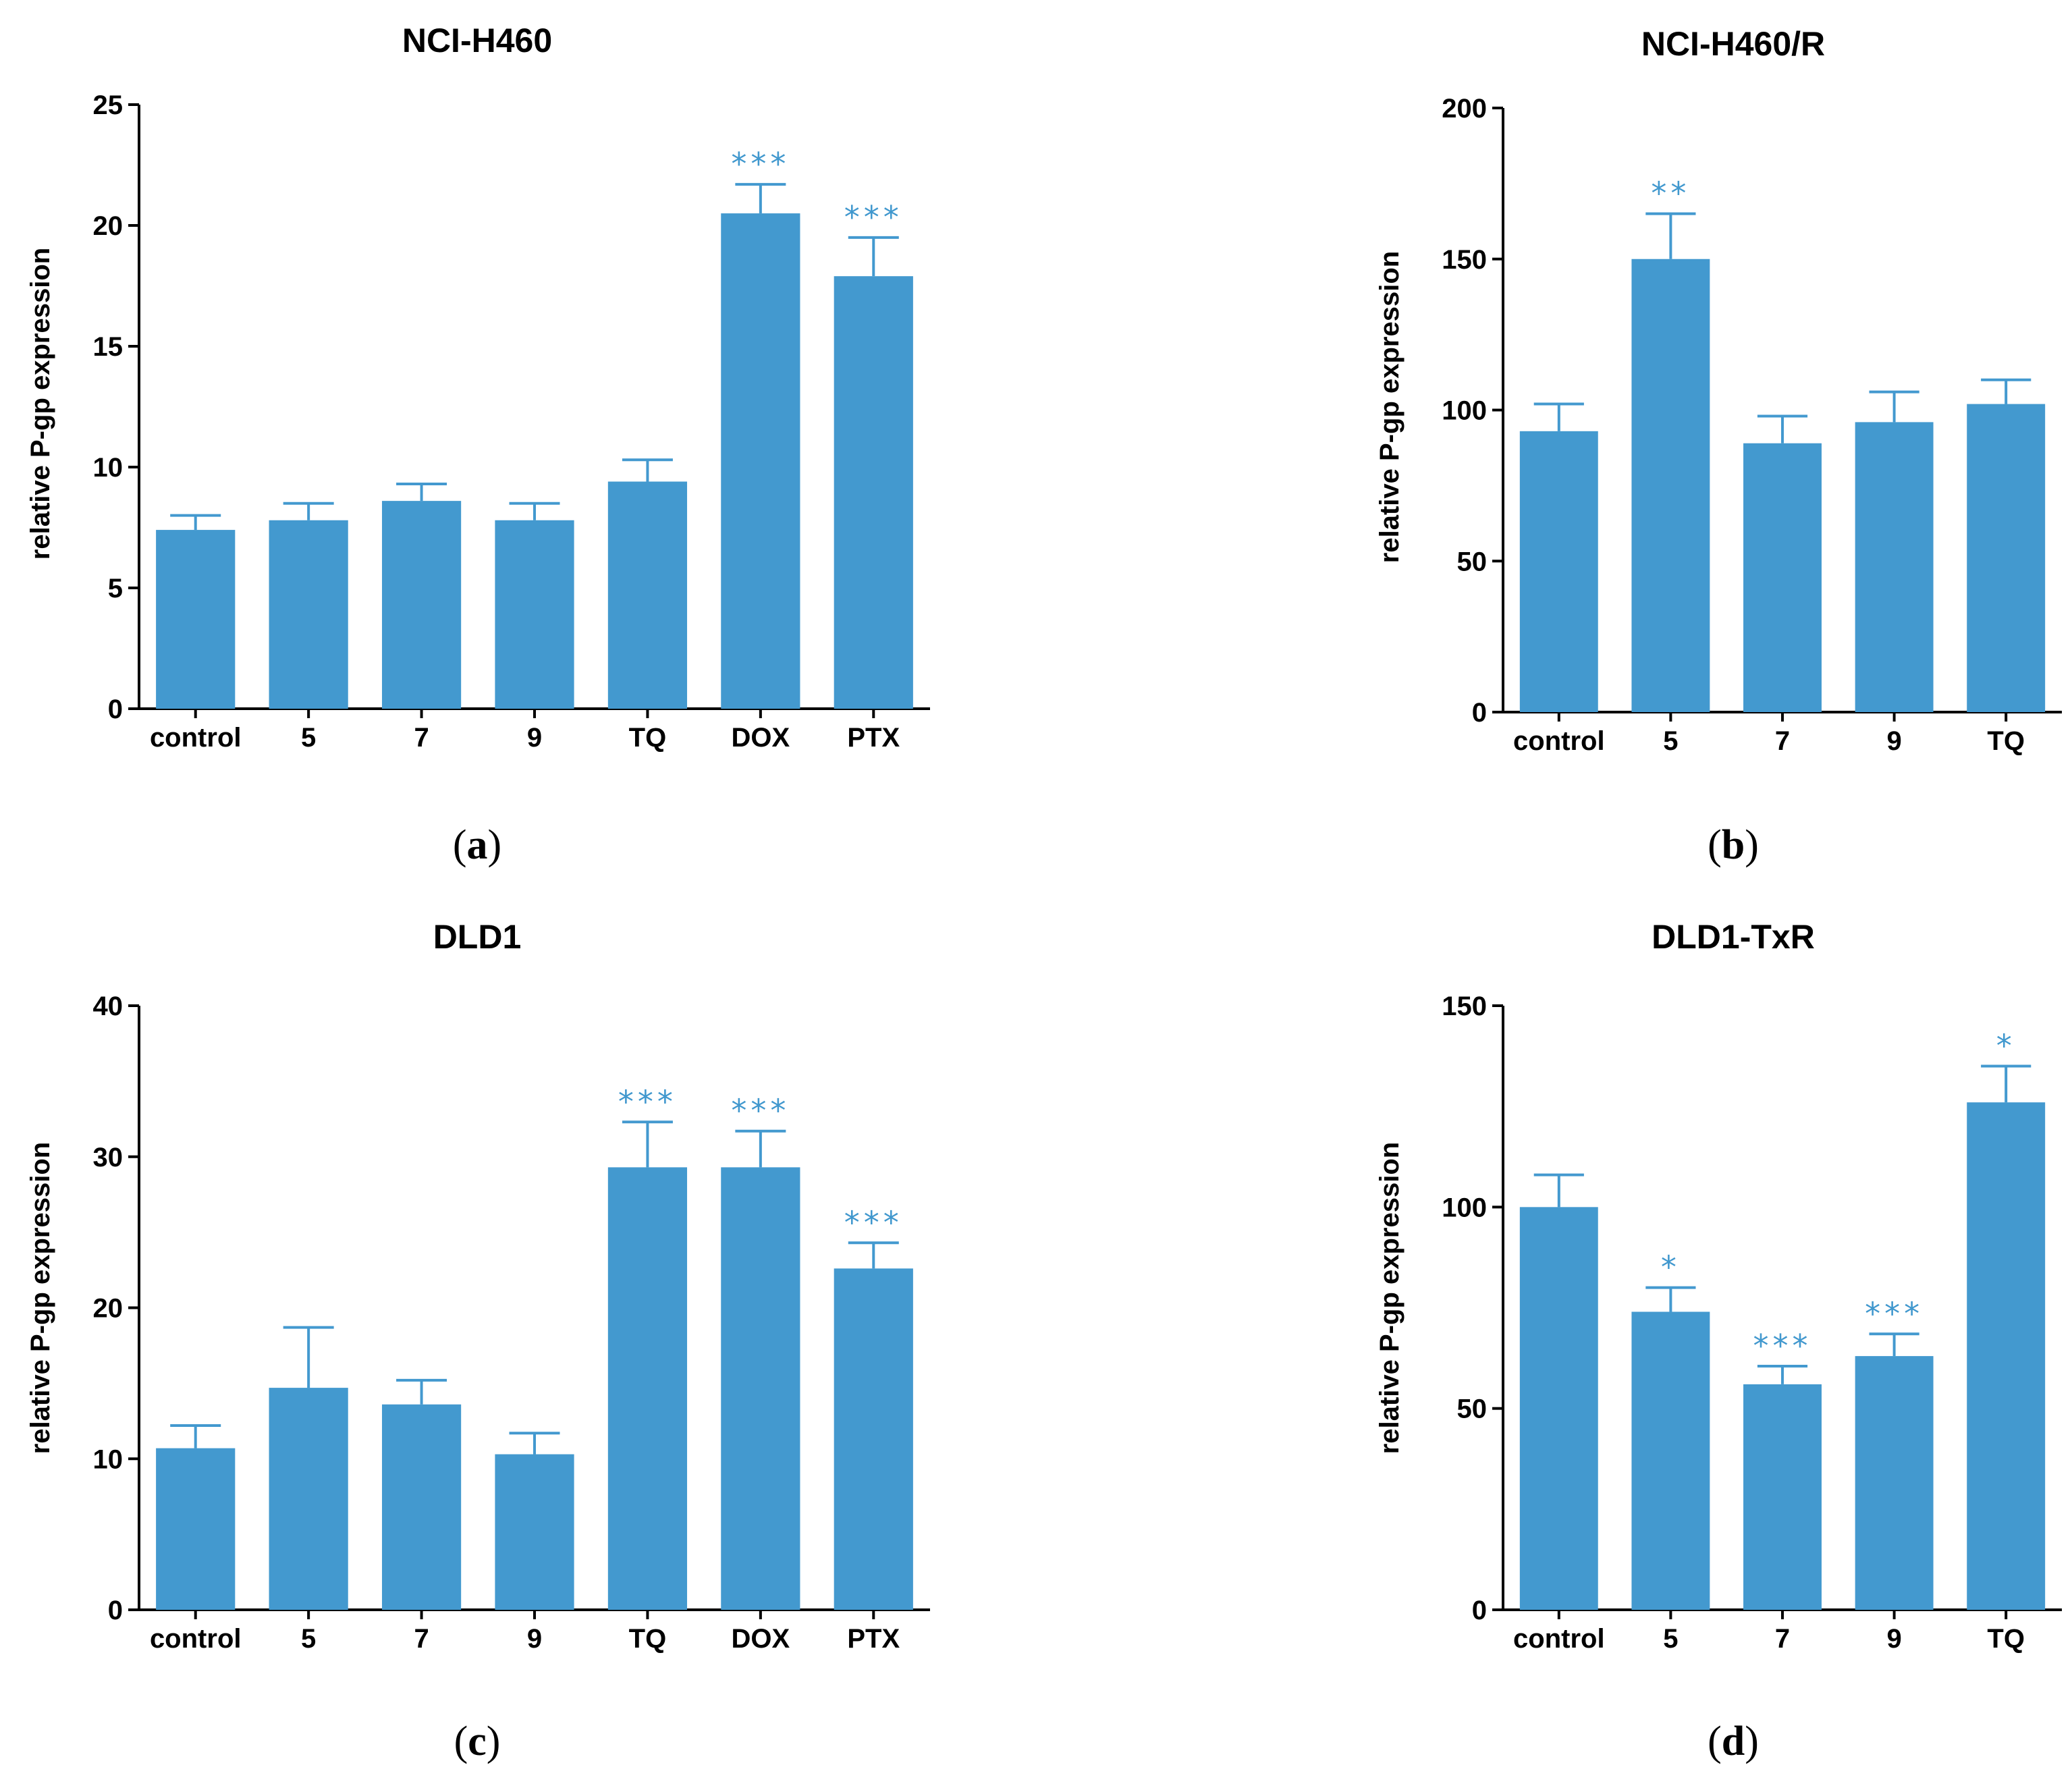 This screenshot has height=1788, width=2072. I want to click on panel-letter: a, so click(477, 845).